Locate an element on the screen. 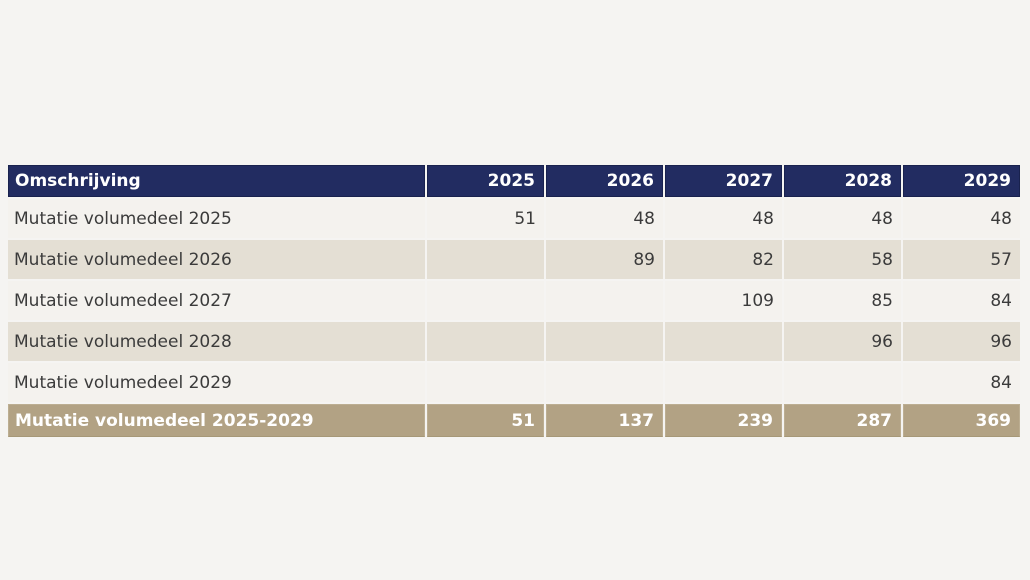 This screenshot has width=1030, height=580. table-row: Mutatie volumedeel 2026 89 82 58 57 is located at coordinates (514, 259).